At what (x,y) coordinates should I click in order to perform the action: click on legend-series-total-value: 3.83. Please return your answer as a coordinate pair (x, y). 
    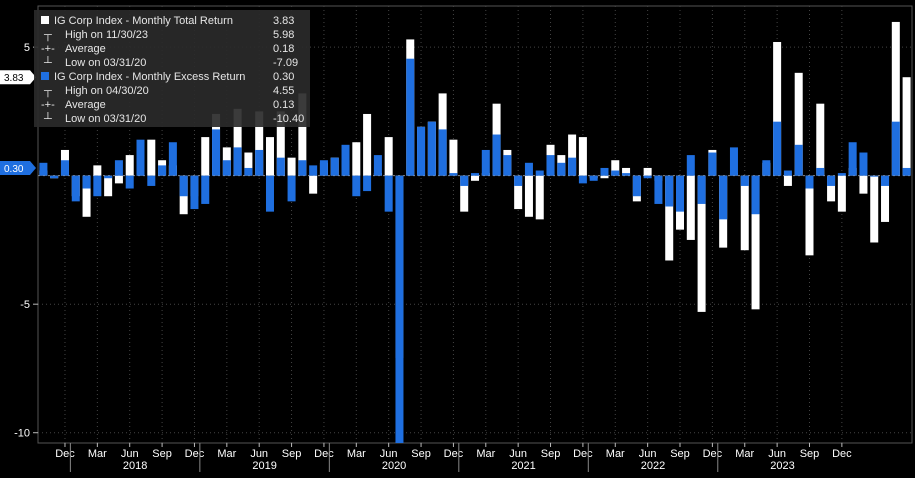
    Looking at the image, I should click on (283, 21).